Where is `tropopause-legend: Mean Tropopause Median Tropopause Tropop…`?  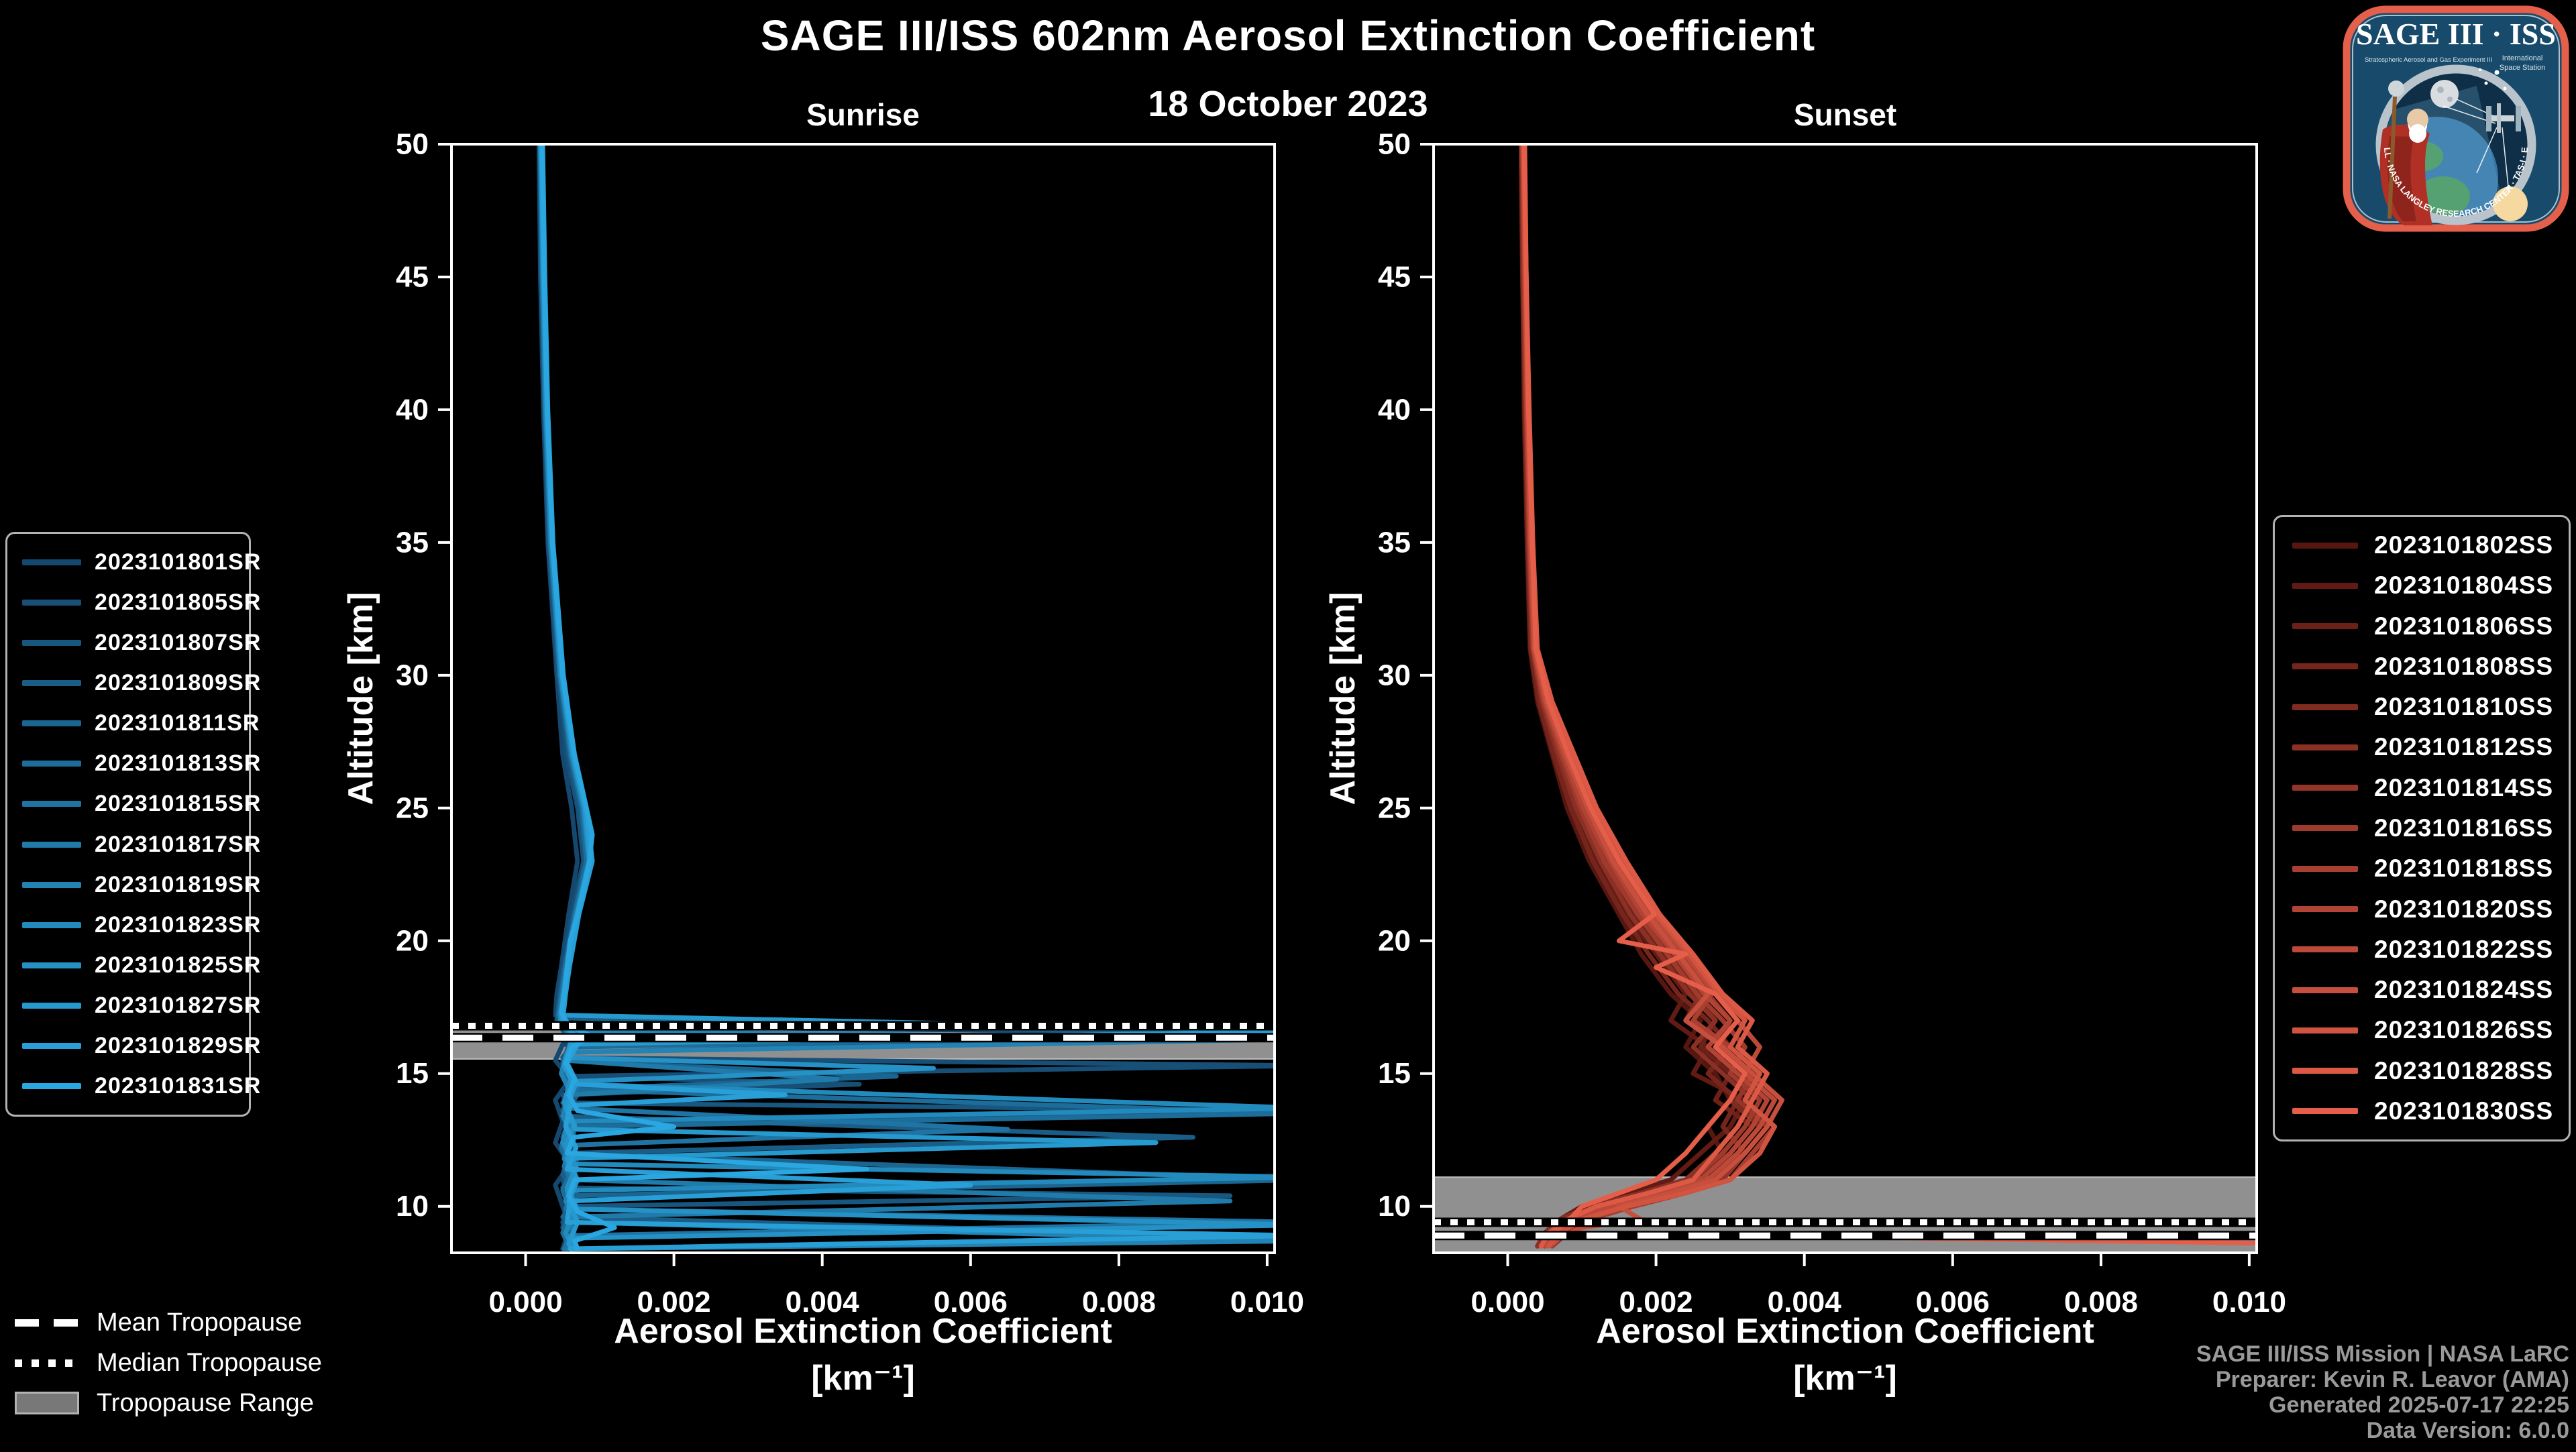 tropopause-legend: Mean Tropopause Median Tropopause Tropop… is located at coordinates (168, 1362).